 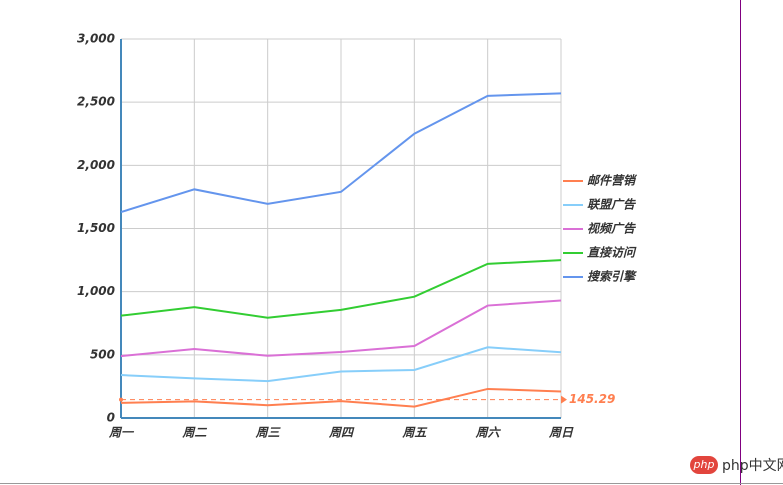 What do you see at coordinates (612, 277) in the screenshot?
I see `legend-label: 搜索引擎` at bounding box center [612, 277].